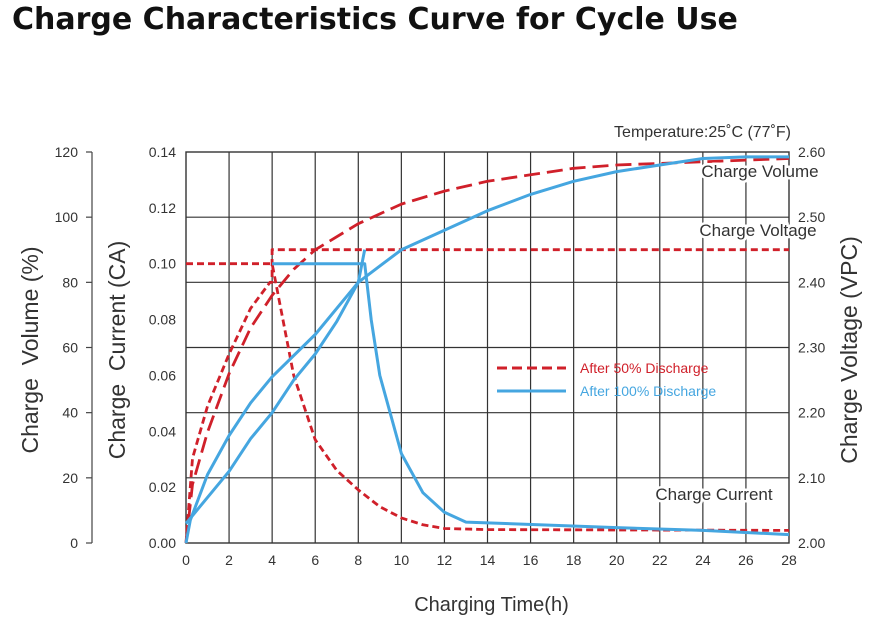  Describe the element at coordinates (117, 350) in the screenshot. I see `current-axis-title: Charge Current (CA)` at that location.